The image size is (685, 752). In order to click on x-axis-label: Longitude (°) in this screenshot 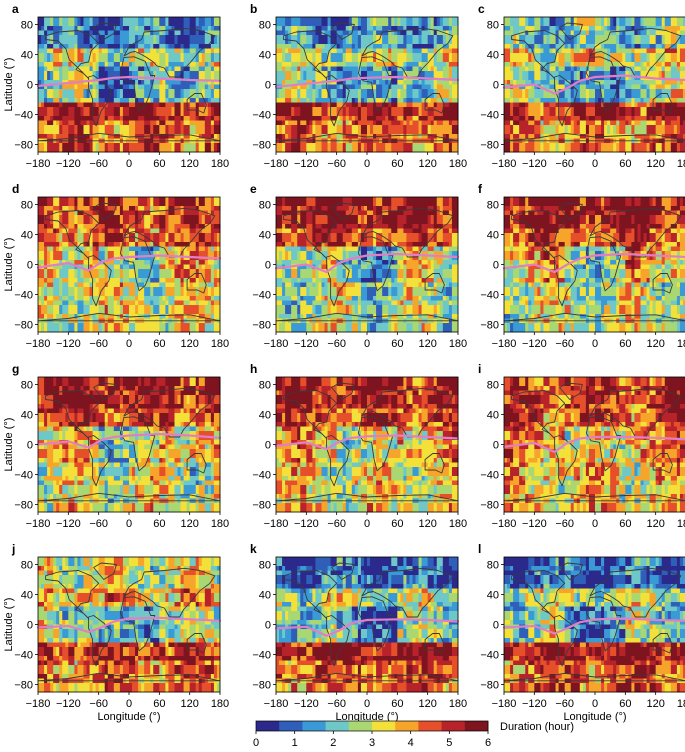, I will do `click(128, 717)`.